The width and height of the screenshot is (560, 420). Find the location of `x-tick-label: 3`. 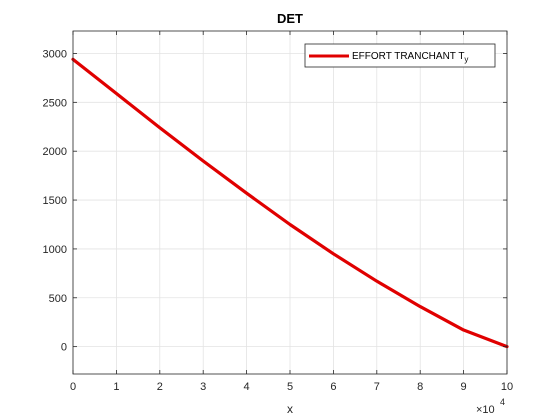

x-tick-label: 3 is located at coordinates (203, 387).